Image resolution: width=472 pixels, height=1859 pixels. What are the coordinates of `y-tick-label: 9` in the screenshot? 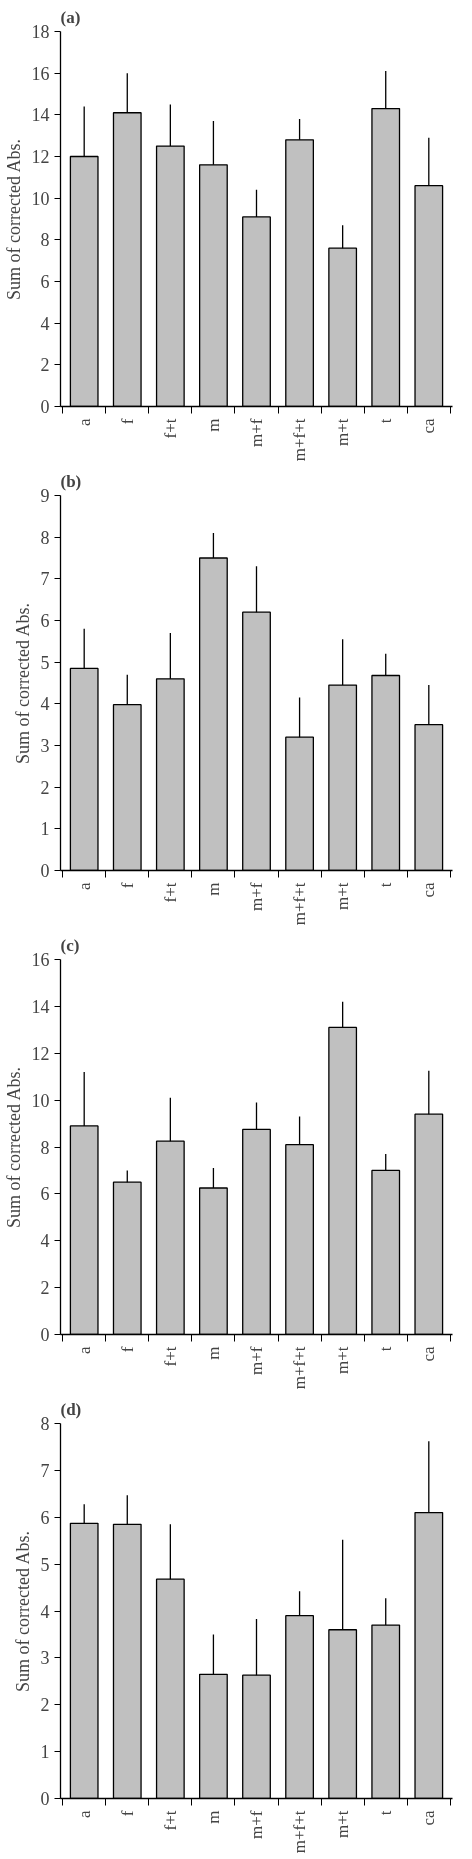 It's located at (45, 496).